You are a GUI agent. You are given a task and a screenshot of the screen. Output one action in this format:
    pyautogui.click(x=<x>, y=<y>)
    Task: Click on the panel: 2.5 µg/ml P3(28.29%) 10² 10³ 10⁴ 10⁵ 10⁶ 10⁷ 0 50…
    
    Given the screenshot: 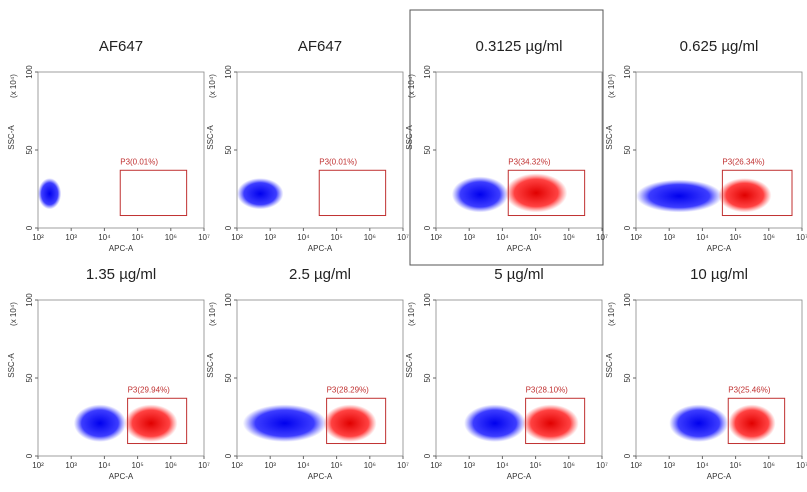 What is the action you would take?
    pyautogui.click(x=307, y=373)
    